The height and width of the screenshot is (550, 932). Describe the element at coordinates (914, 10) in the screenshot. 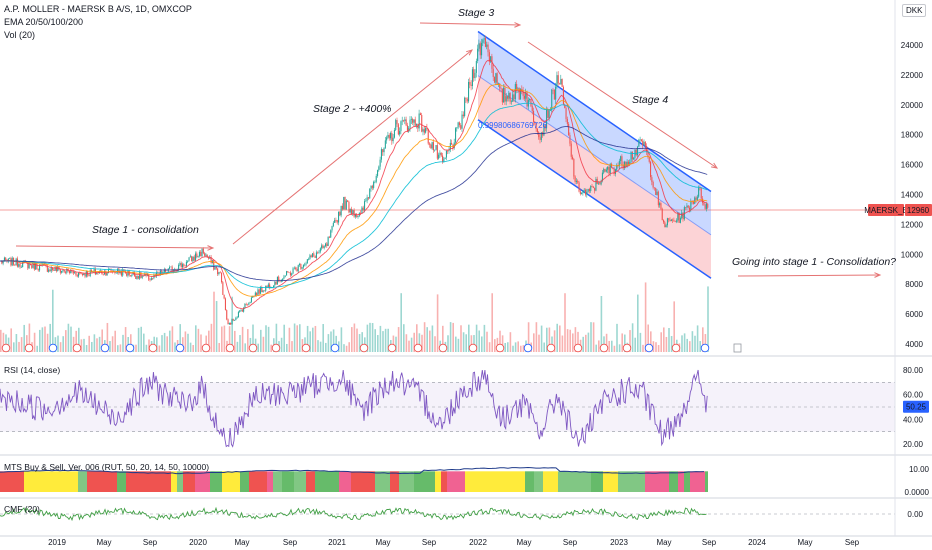

I see `currency-badge: DKK` at that location.